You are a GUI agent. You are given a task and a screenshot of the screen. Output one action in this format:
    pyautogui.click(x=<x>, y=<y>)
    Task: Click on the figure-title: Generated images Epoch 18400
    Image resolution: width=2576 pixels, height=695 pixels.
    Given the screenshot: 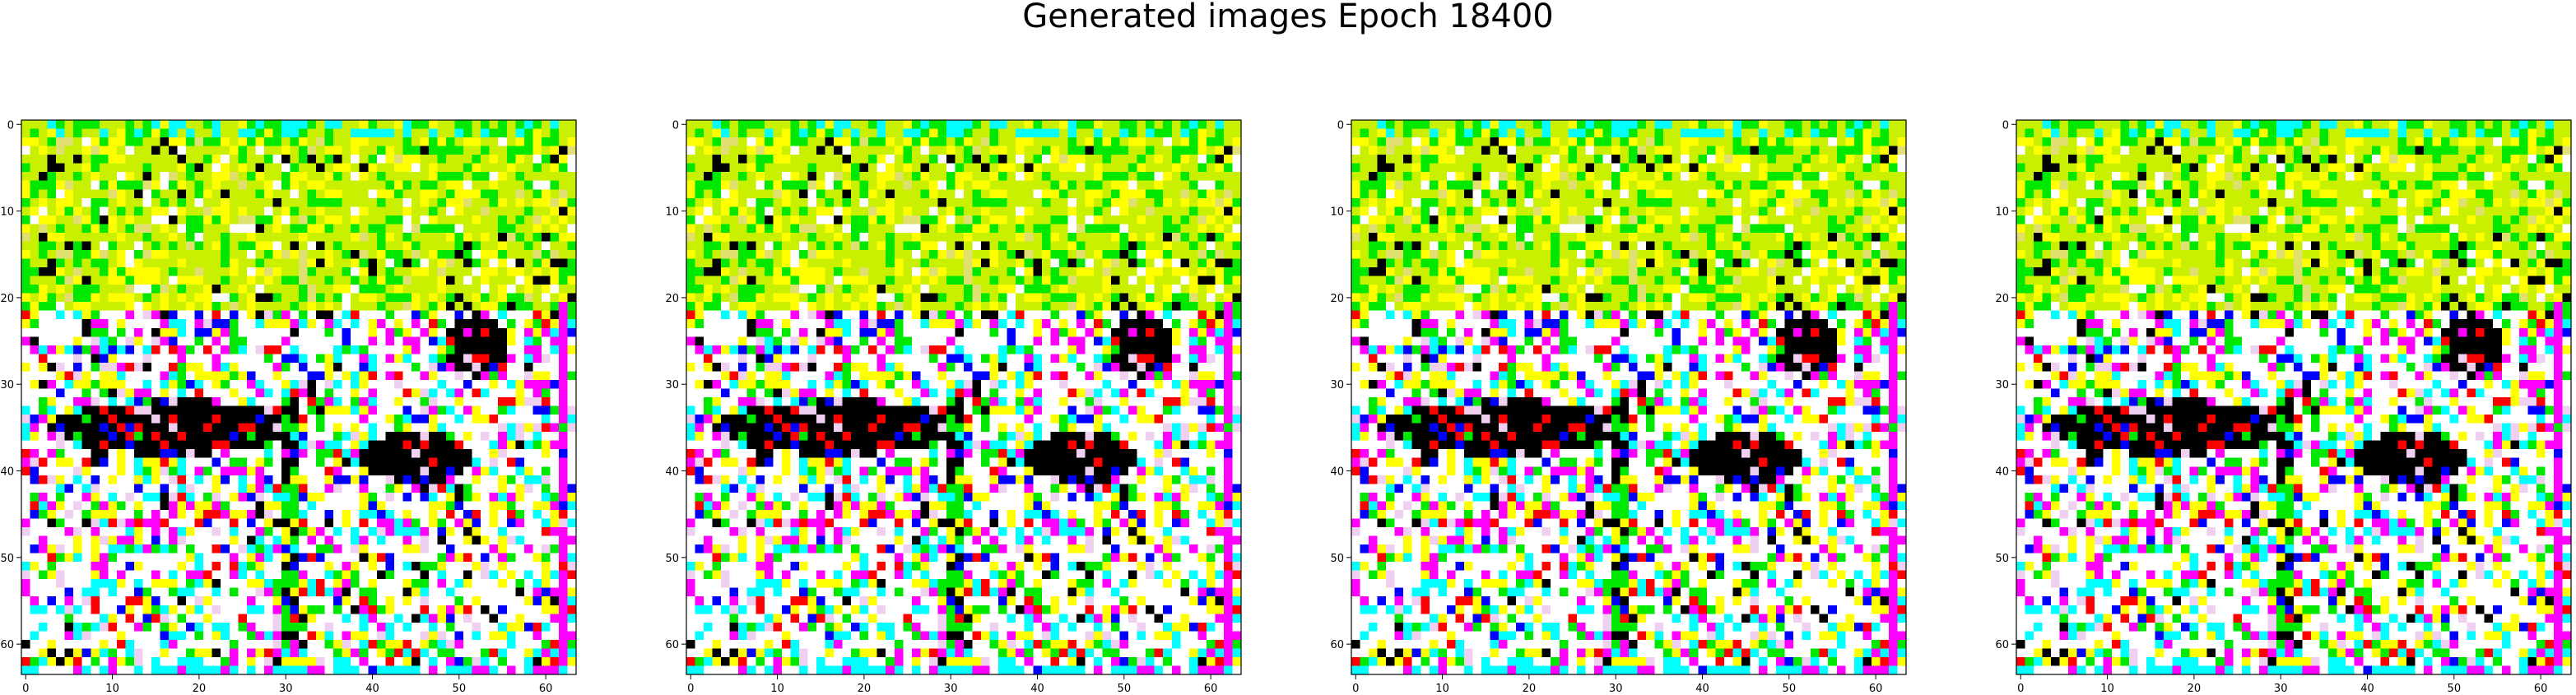 What is the action you would take?
    pyautogui.click(x=1288, y=17)
    